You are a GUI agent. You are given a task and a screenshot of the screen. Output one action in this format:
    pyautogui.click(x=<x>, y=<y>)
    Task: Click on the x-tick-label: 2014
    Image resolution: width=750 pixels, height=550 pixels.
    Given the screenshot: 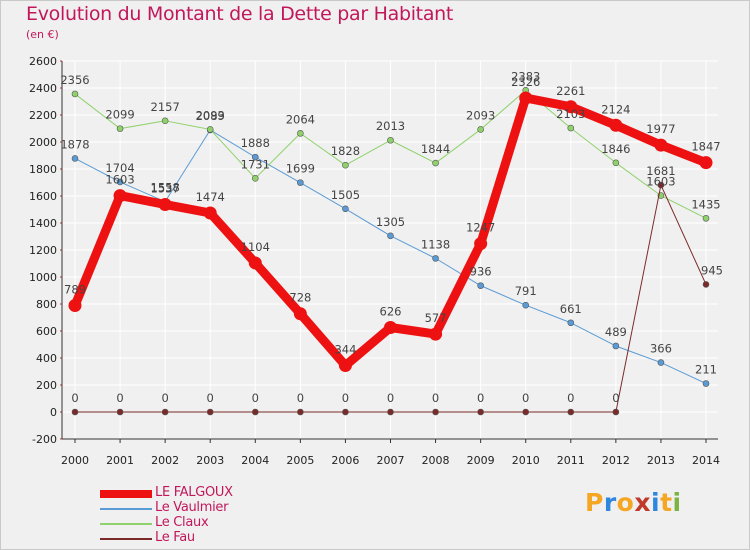 What is the action you would take?
    pyautogui.click(x=706, y=460)
    